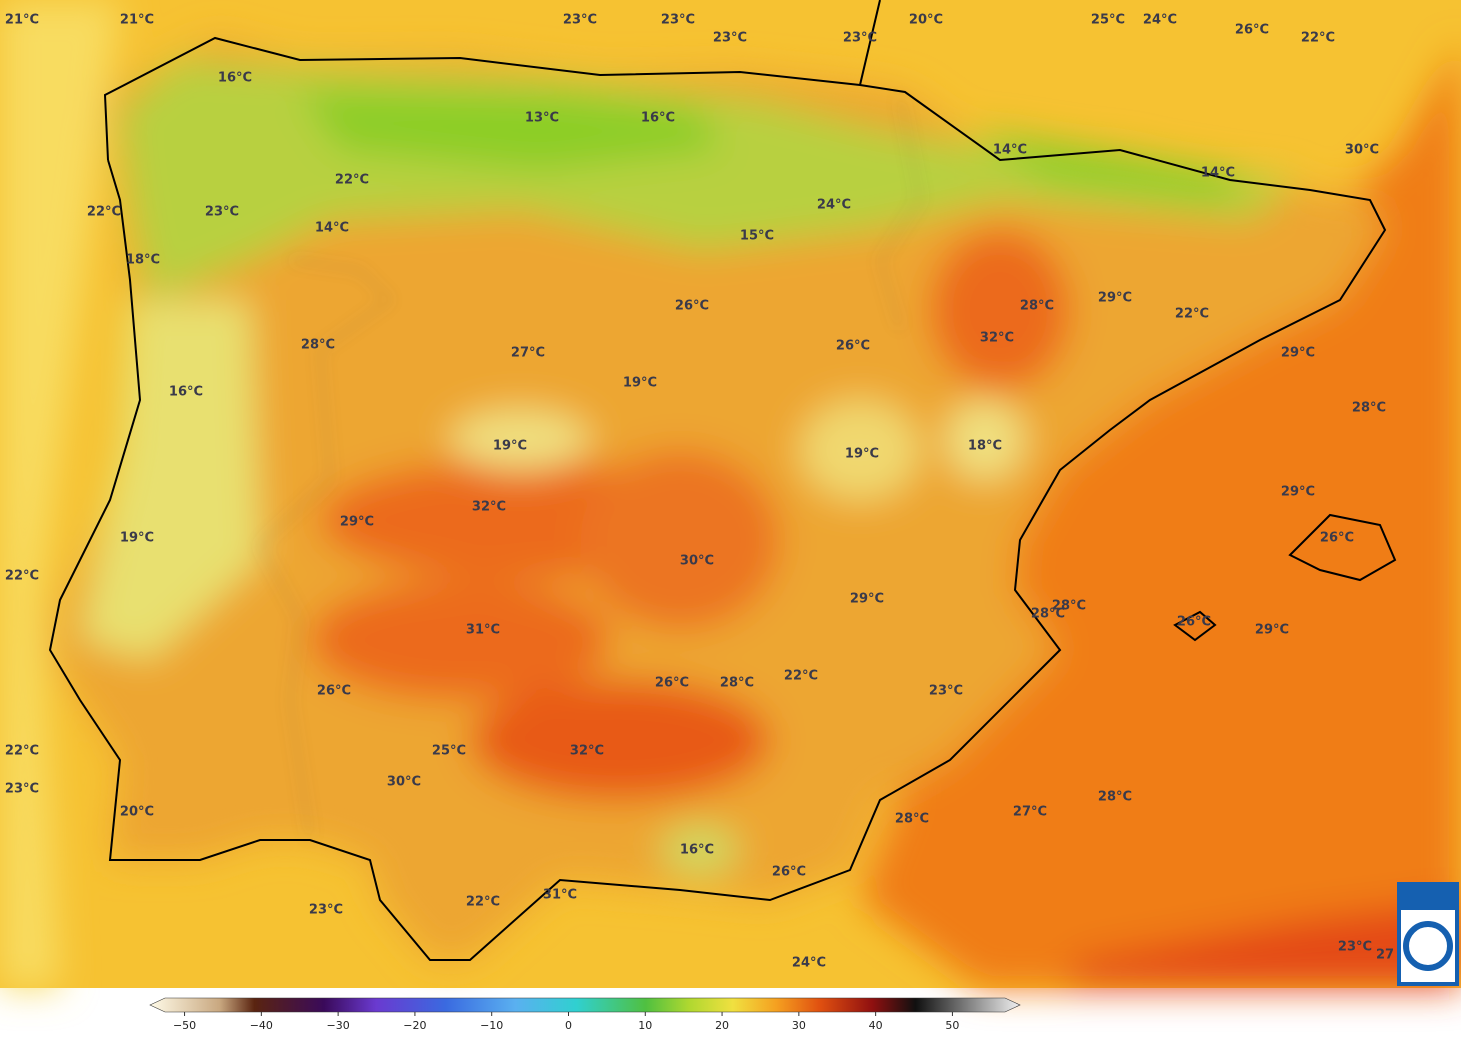 The width and height of the screenshot is (1461, 1039). Describe the element at coordinates (799, 1025) in the screenshot. I see `colorbar-tick-label: 30` at that location.